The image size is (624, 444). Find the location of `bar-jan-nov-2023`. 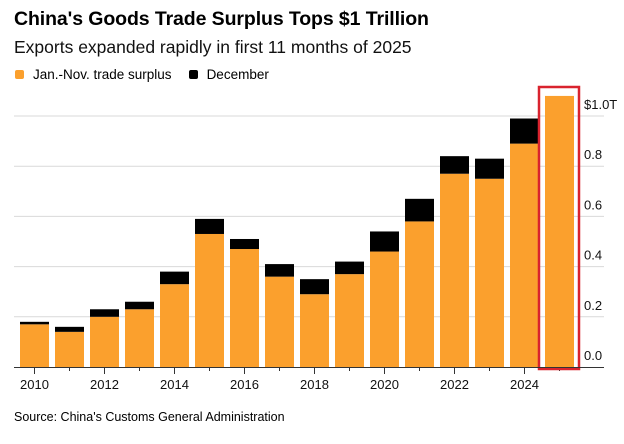

bar-jan-nov-2023 is located at coordinates (489, 272).